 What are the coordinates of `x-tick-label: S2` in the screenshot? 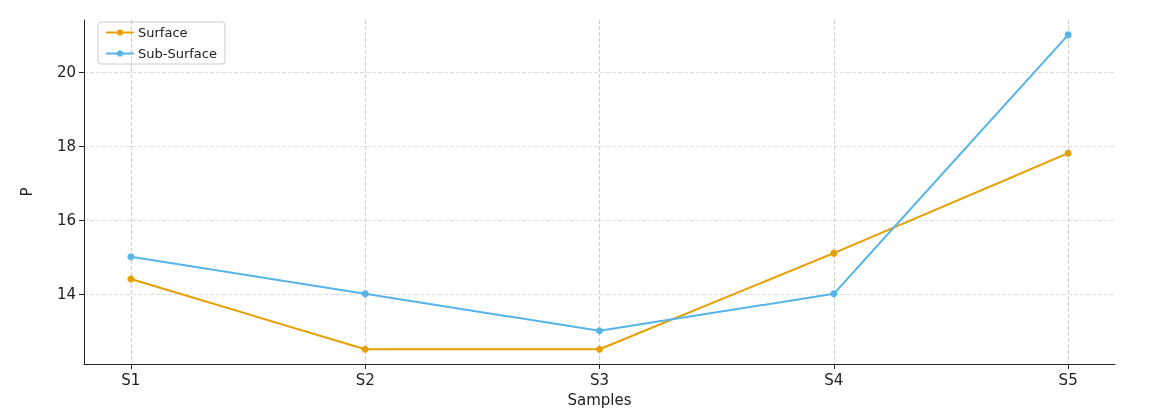 It's located at (365, 379).